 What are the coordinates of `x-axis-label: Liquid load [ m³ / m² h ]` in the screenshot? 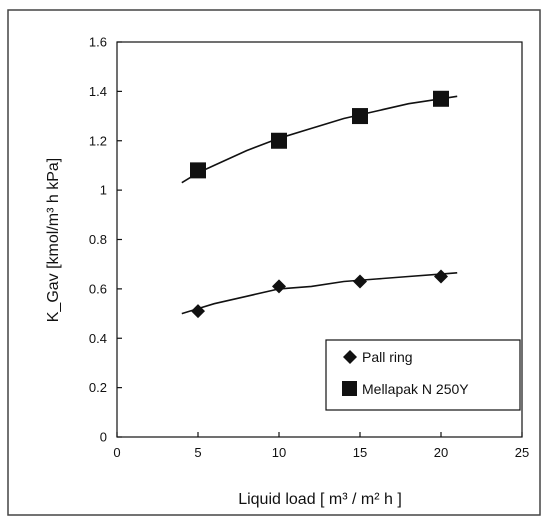 It's located at (320, 499).